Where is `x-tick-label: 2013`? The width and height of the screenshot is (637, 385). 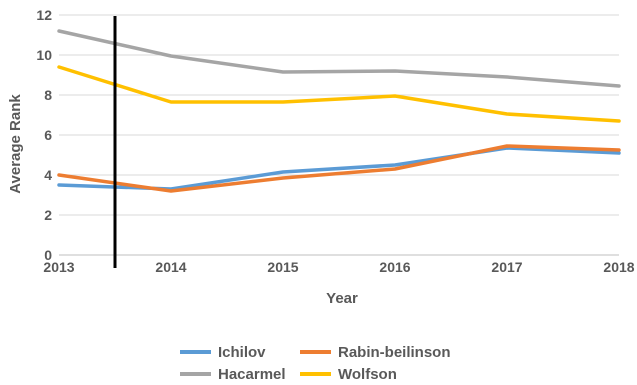 x-tick-label: 2013 is located at coordinates (58, 267).